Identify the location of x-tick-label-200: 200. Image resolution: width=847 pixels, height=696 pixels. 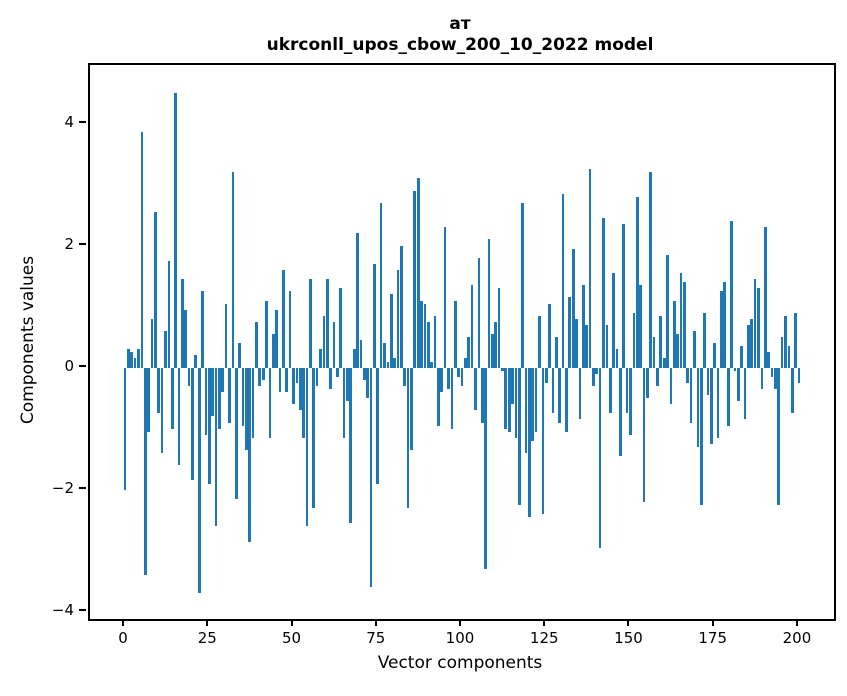
(797, 638).